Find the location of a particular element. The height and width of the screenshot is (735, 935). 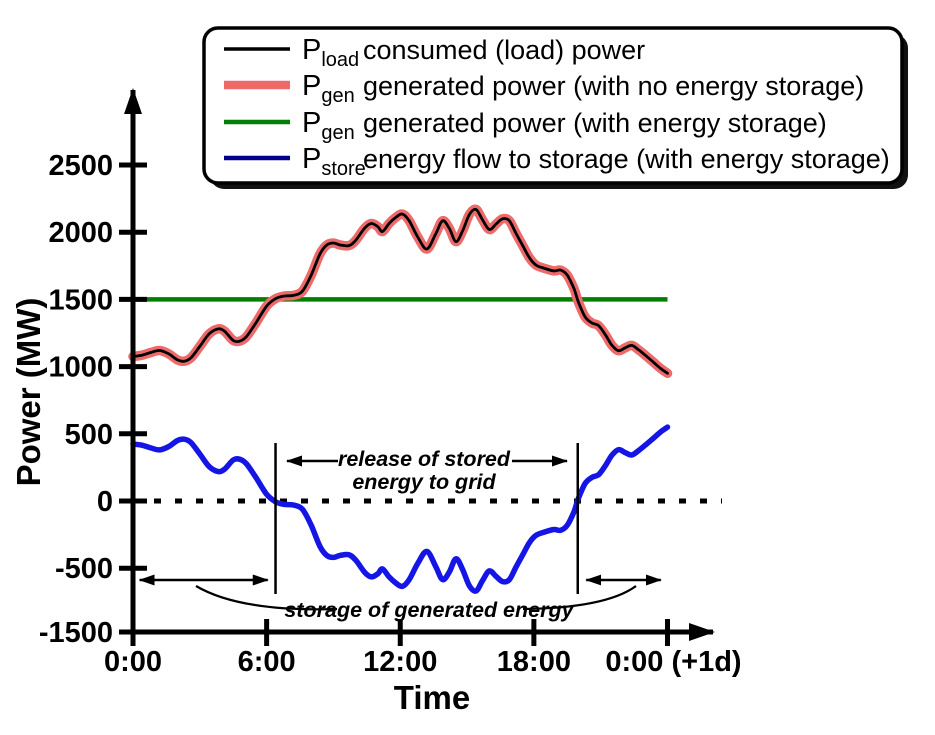

x-tick-label: 6:00 is located at coordinates (267, 662).